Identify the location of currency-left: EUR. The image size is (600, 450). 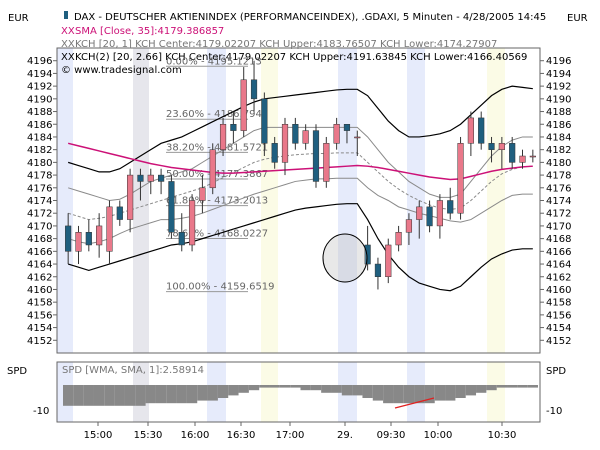
(18, 18).